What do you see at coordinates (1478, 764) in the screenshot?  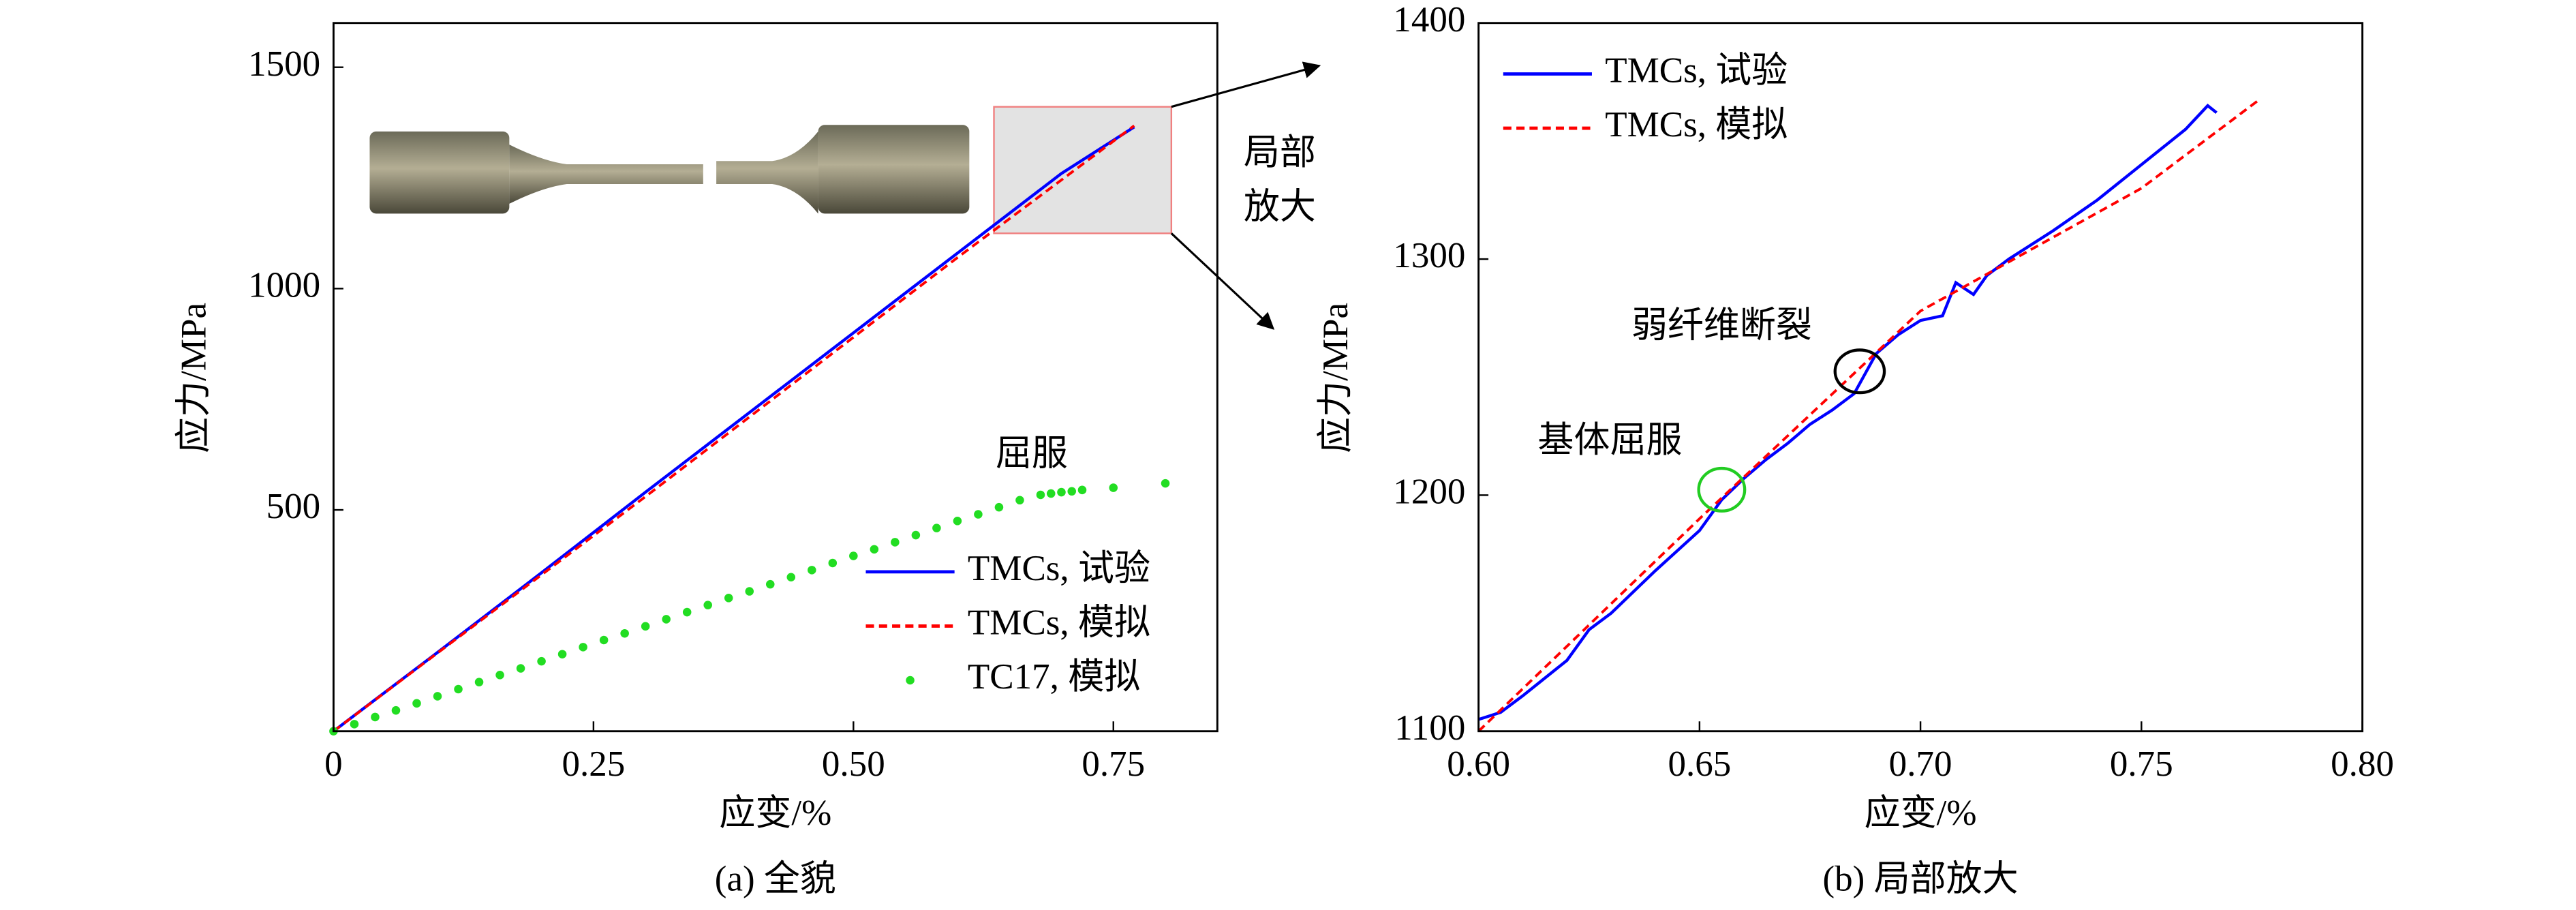 I see `x-tick-label: 0.60` at bounding box center [1478, 764].